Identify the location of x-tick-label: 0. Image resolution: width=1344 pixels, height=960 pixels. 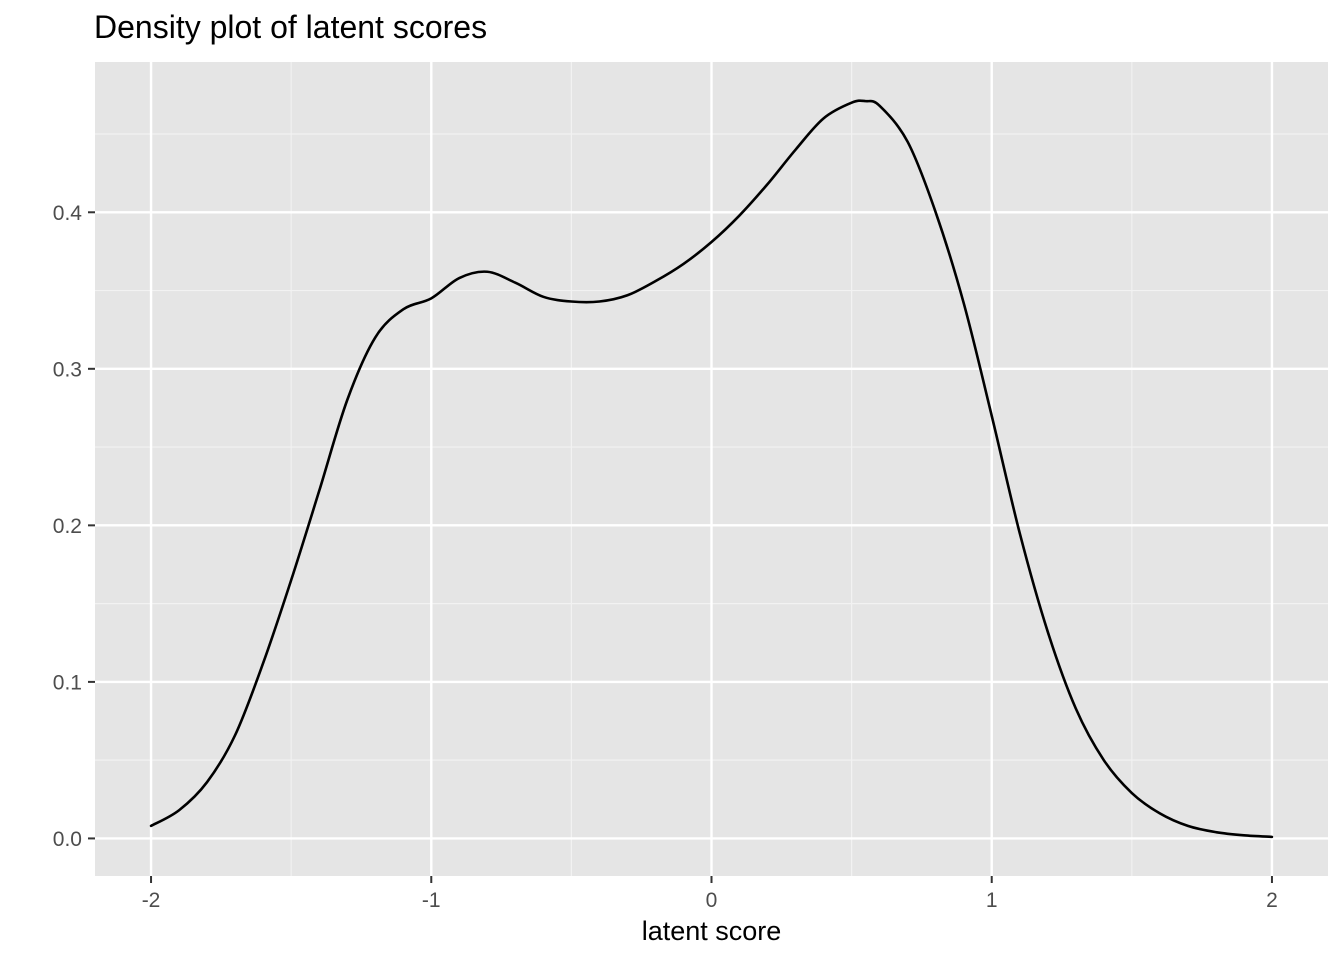
(712, 900).